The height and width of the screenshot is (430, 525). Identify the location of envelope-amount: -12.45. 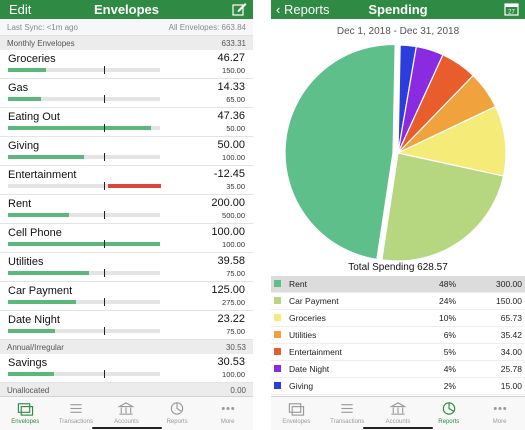
(229, 174).